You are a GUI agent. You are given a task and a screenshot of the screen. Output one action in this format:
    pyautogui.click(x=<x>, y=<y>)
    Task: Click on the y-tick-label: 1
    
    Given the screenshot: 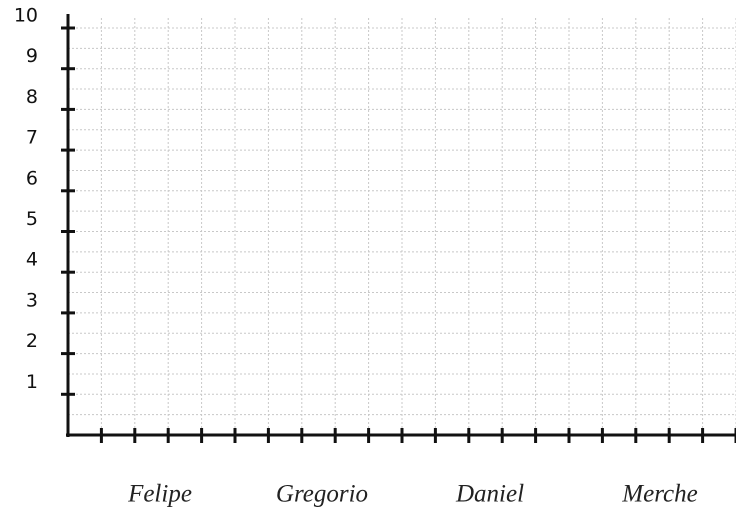 What is the action you would take?
    pyautogui.click(x=32, y=382)
    